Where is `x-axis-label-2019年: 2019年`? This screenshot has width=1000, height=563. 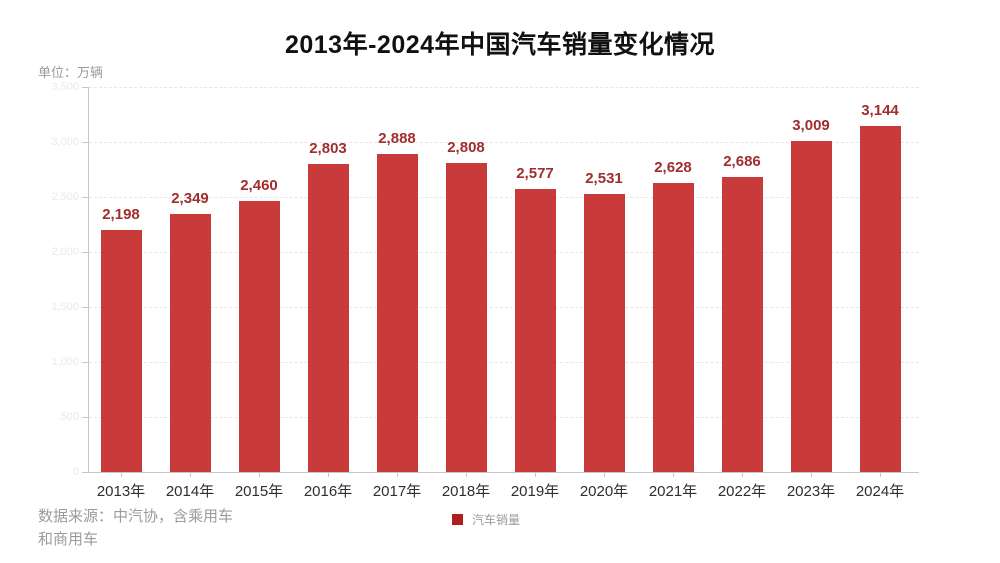
x-axis-label-2019年: 2019年 is located at coordinates (535, 491).